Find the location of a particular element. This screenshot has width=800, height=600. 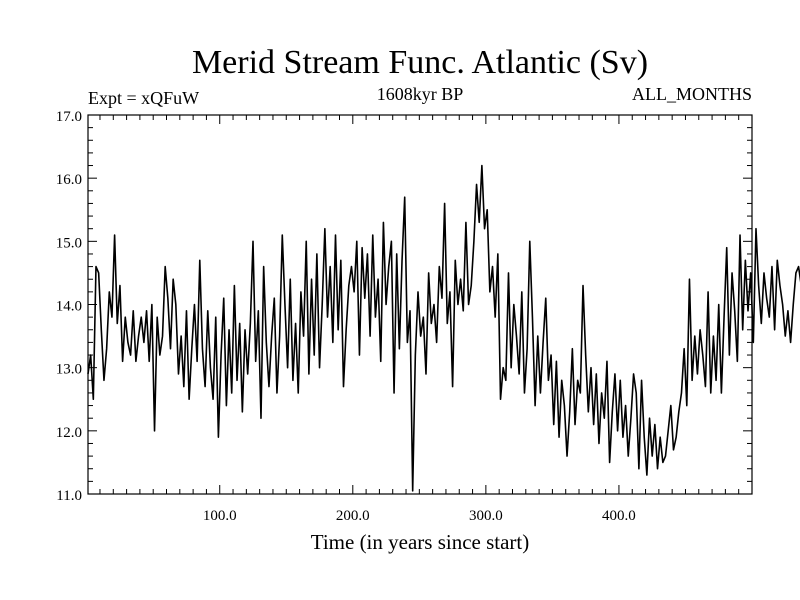

y-tick-label: 16.0 is located at coordinates (69, 180).